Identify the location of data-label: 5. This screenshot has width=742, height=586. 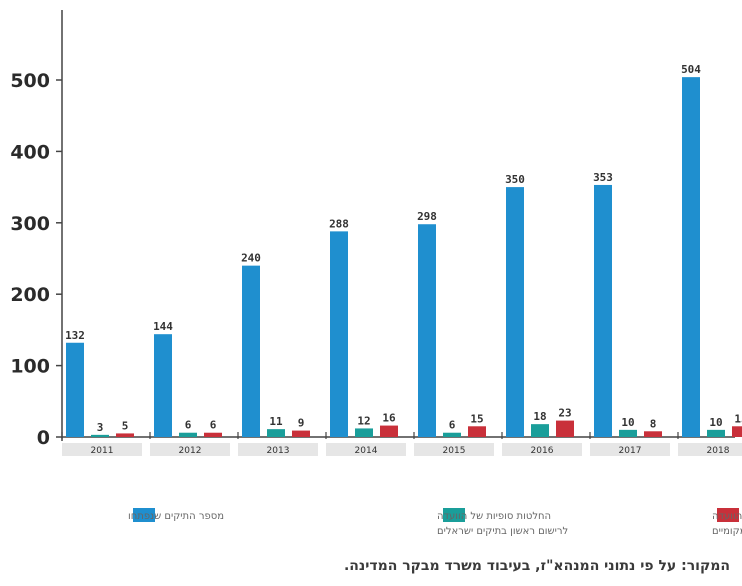
(125, 425).